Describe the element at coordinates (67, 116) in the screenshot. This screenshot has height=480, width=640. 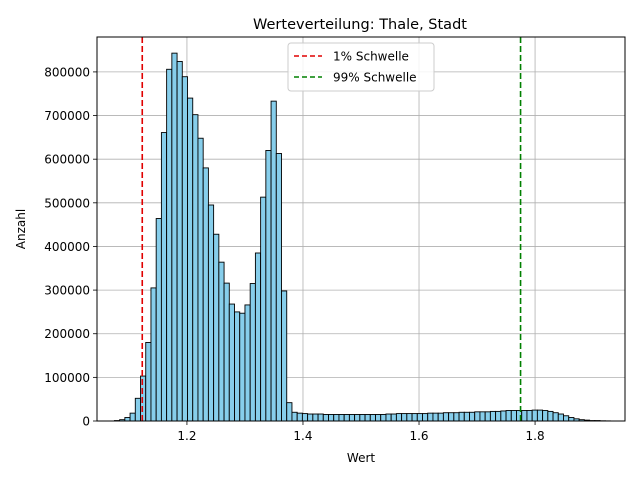
I see `y-tick-label: 700000` at that location.